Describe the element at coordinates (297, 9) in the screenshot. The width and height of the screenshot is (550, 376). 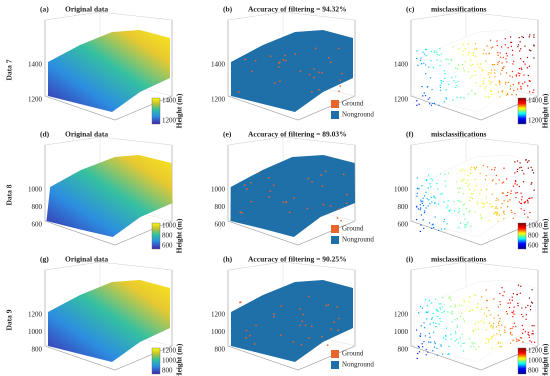
I see `panel-title: Accuracy of filtering = 94.32%` at that location.